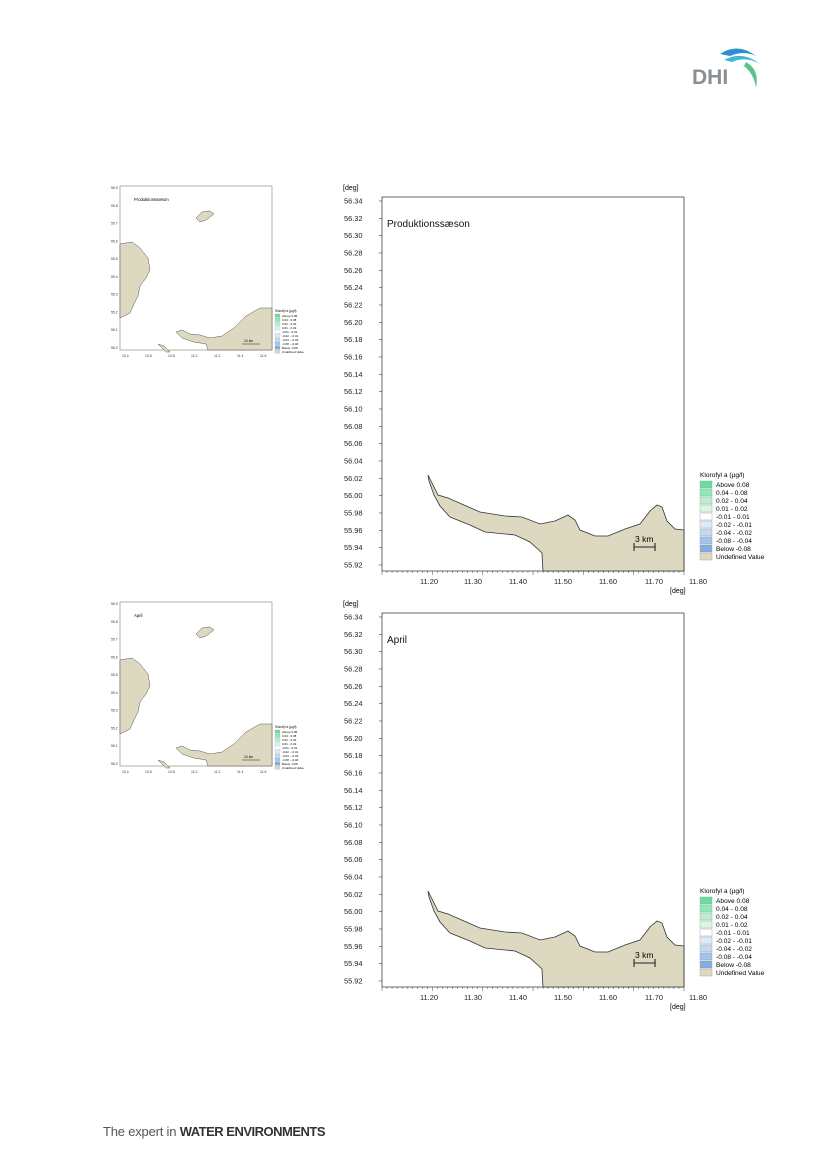 This screenshot has height=1169, width=827. I want to click on y-tick-label: 56.18, so click(353, 755).